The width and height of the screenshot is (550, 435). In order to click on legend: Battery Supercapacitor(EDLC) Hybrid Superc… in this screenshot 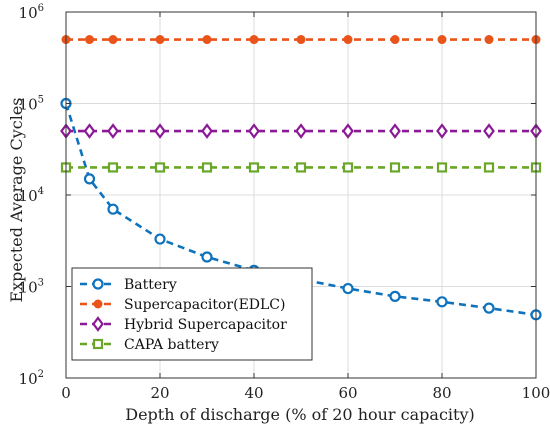, I will do `click(192, 314)`.